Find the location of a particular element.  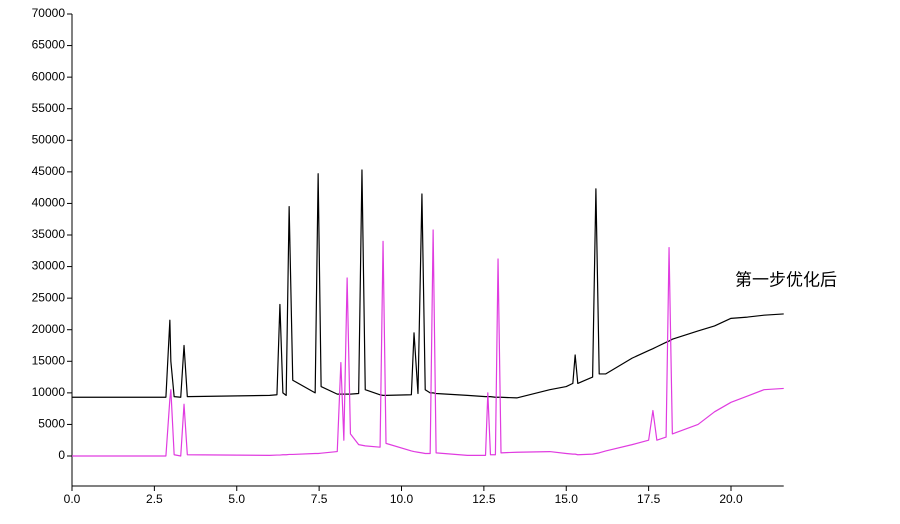

y-tick-label: 25000 is located at coordinates (49, 297).